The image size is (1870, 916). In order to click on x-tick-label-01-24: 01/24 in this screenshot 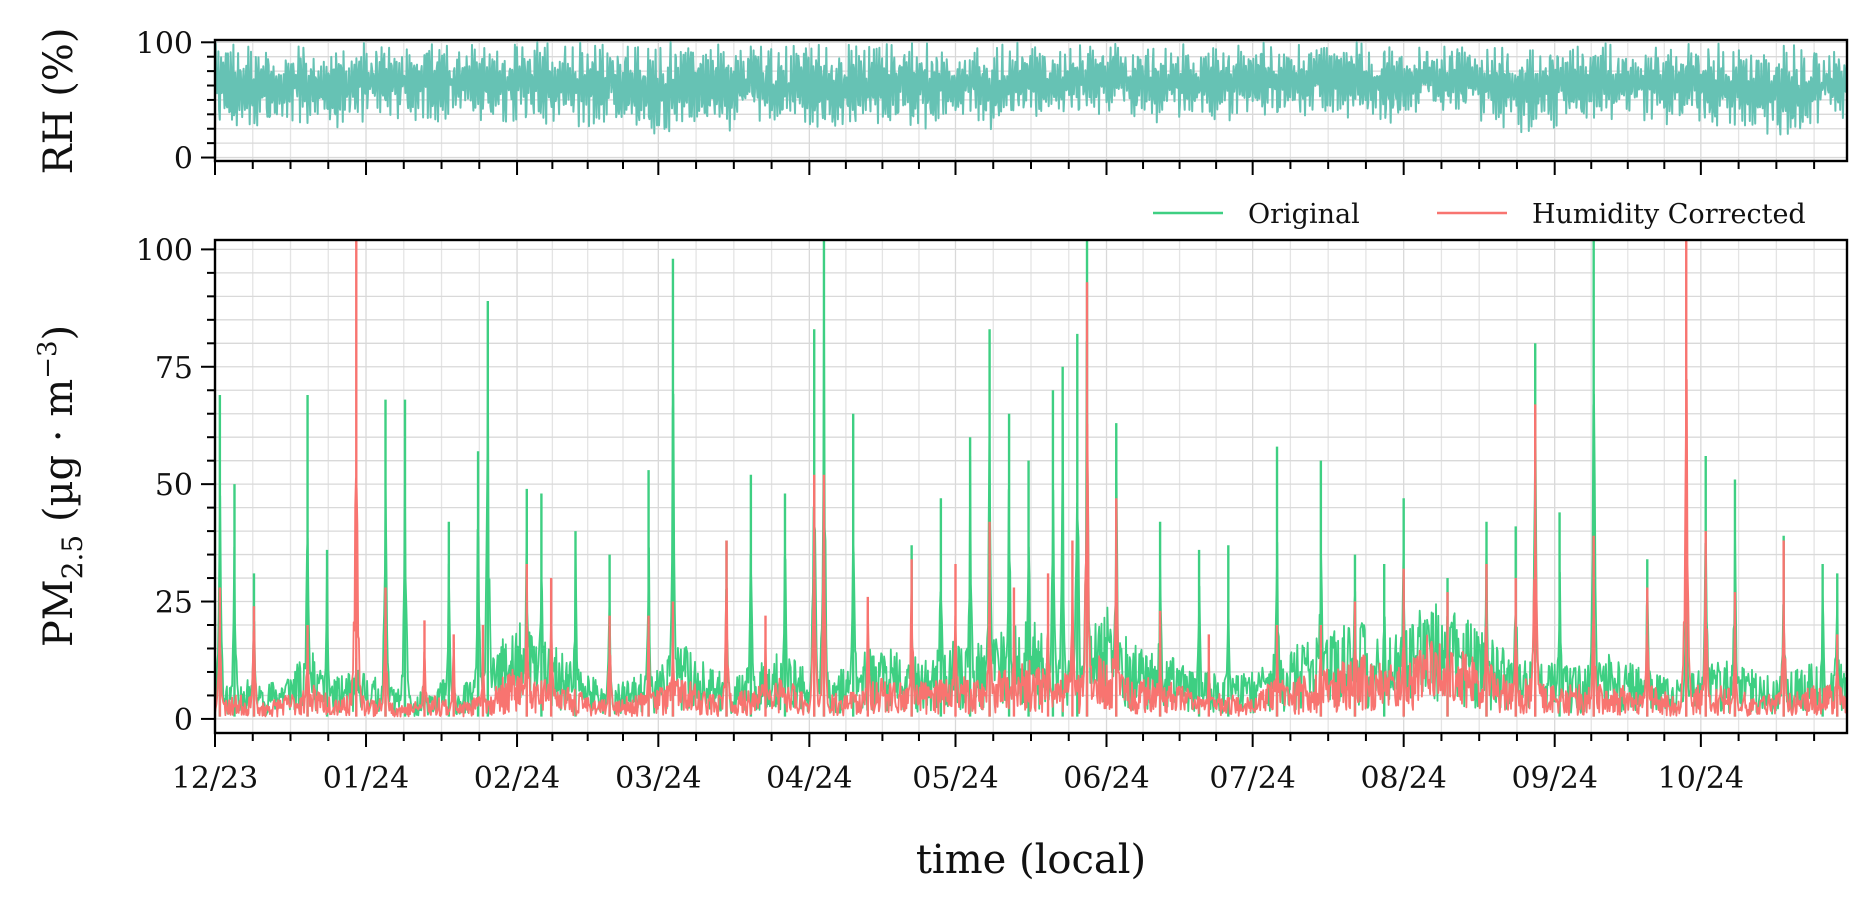, I will do `click(366, 778)`.